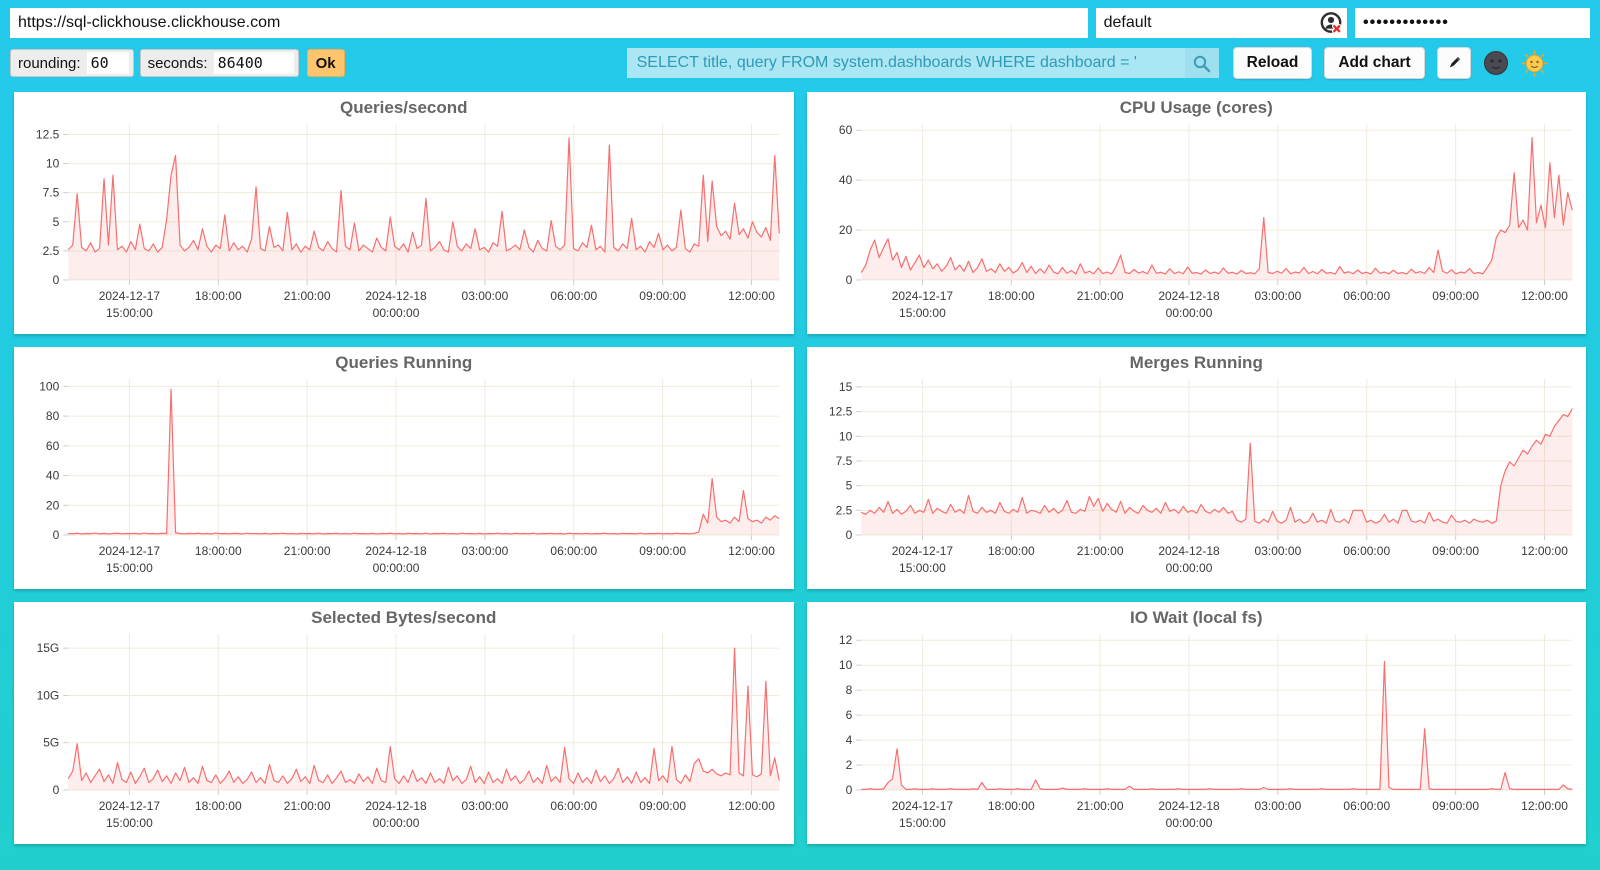  Describe the element at coordinates (51, 743) in the screenshot. I see `svg-text: 5G` at that location.